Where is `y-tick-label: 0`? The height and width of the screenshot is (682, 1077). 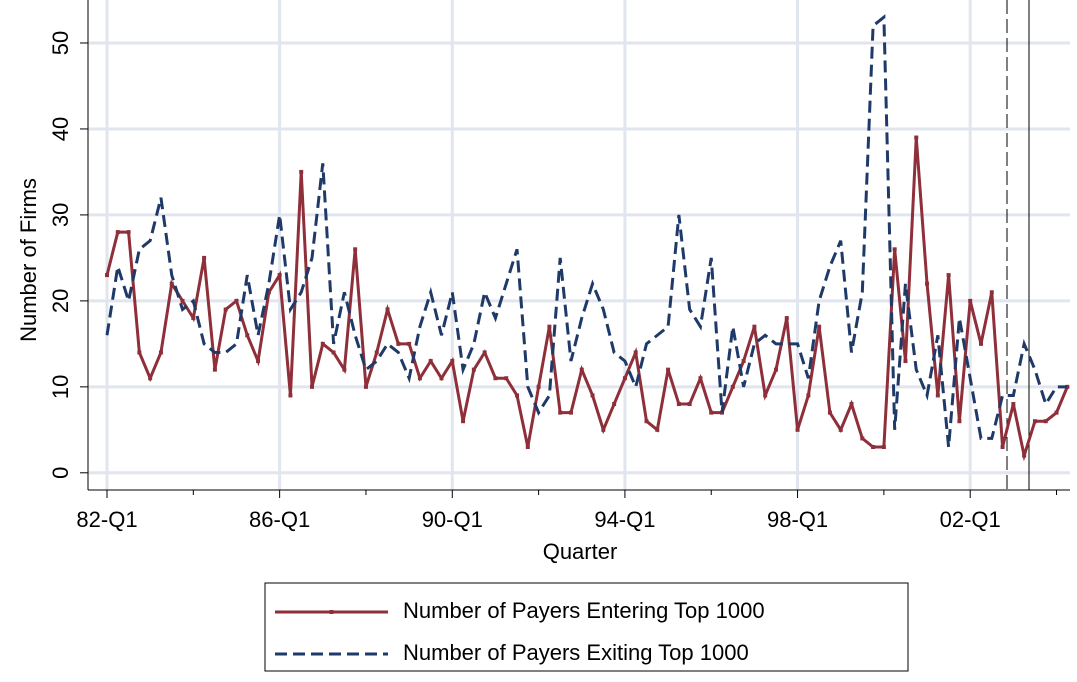
y-tick-label: 0 is located at coordinates (60, 473).